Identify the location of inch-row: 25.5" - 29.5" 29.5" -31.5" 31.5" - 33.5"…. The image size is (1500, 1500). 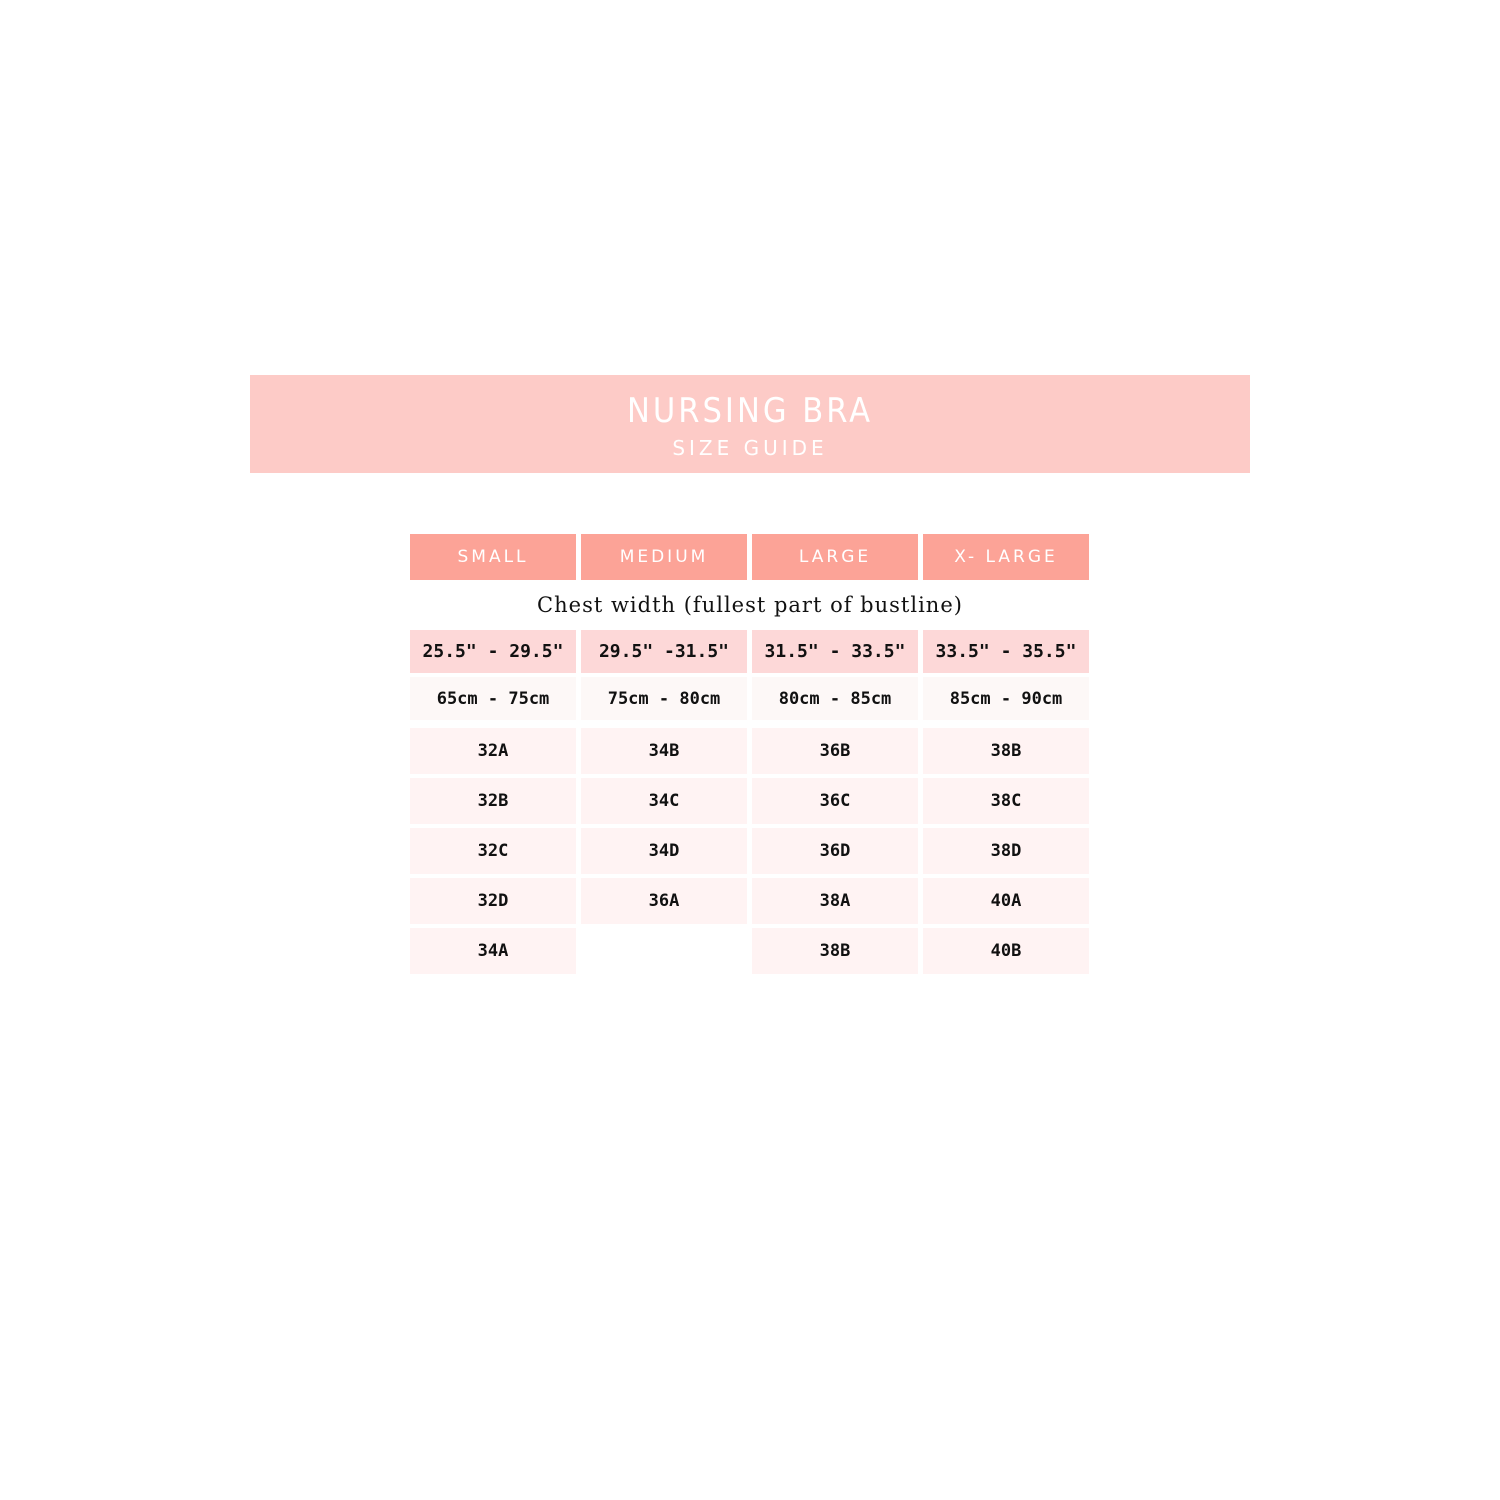
(750, 651).